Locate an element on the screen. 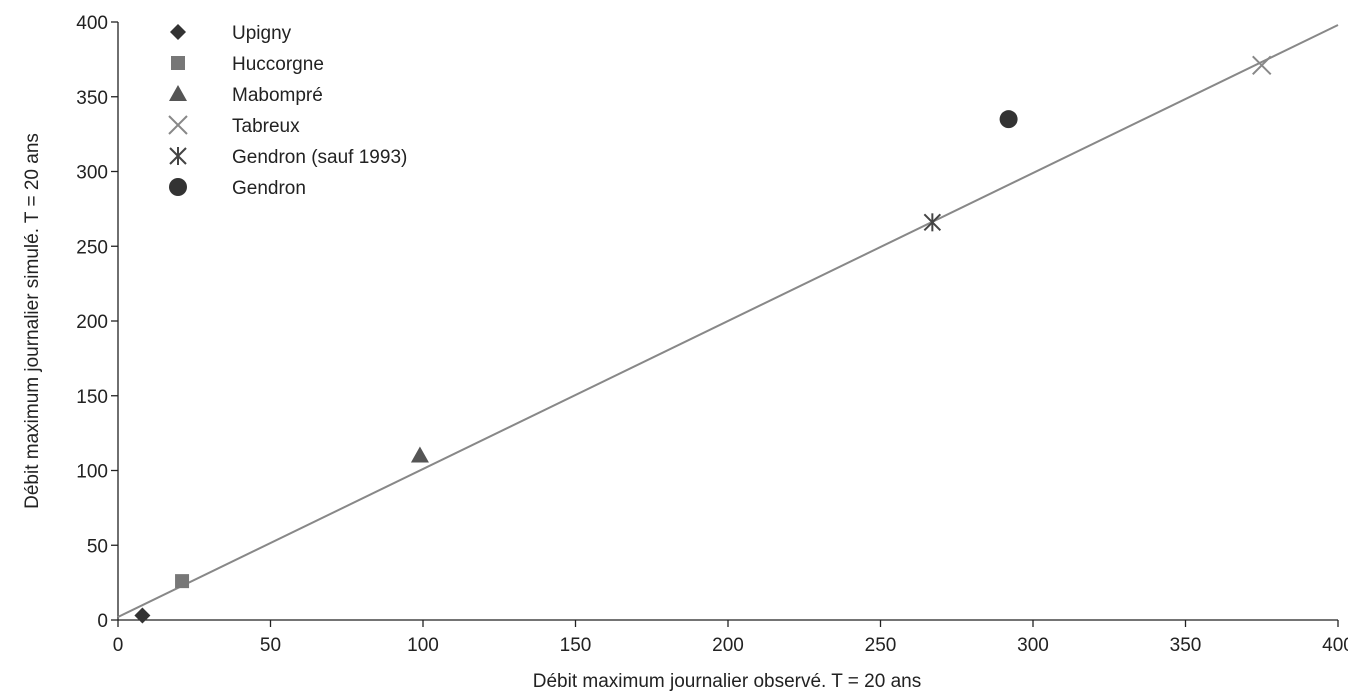 The image size is (1348, 696). x-tick-label: 400 is located at coordinates (1335, 645).